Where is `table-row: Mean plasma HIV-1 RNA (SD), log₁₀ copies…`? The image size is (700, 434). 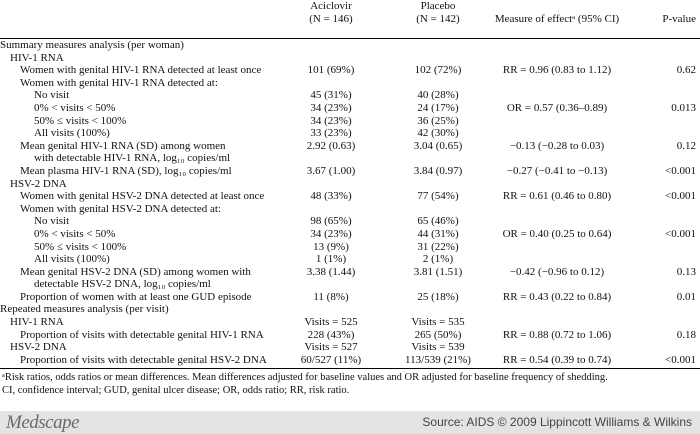
table-row: Mean plasma HIV-1 RNA (SD), log₁₀ copies… is located at coordinates (350, 171).